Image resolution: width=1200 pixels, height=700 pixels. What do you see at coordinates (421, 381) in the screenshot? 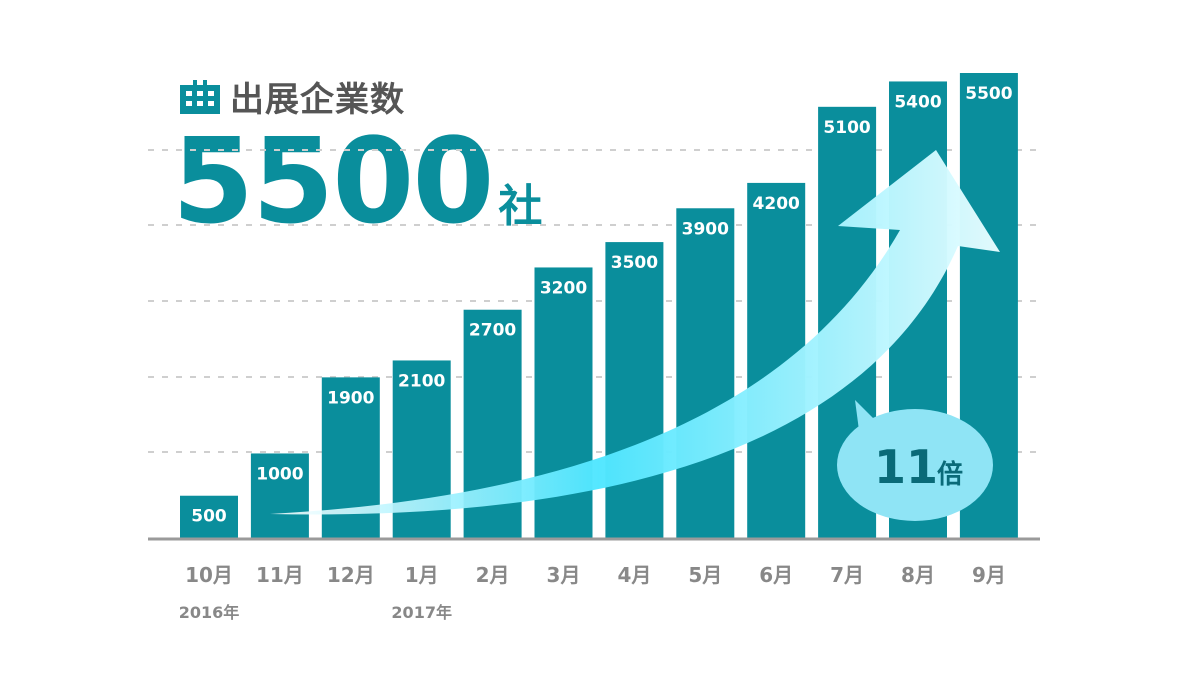
I see `bar-value-label: 2100` at bounding box center [421, 381].